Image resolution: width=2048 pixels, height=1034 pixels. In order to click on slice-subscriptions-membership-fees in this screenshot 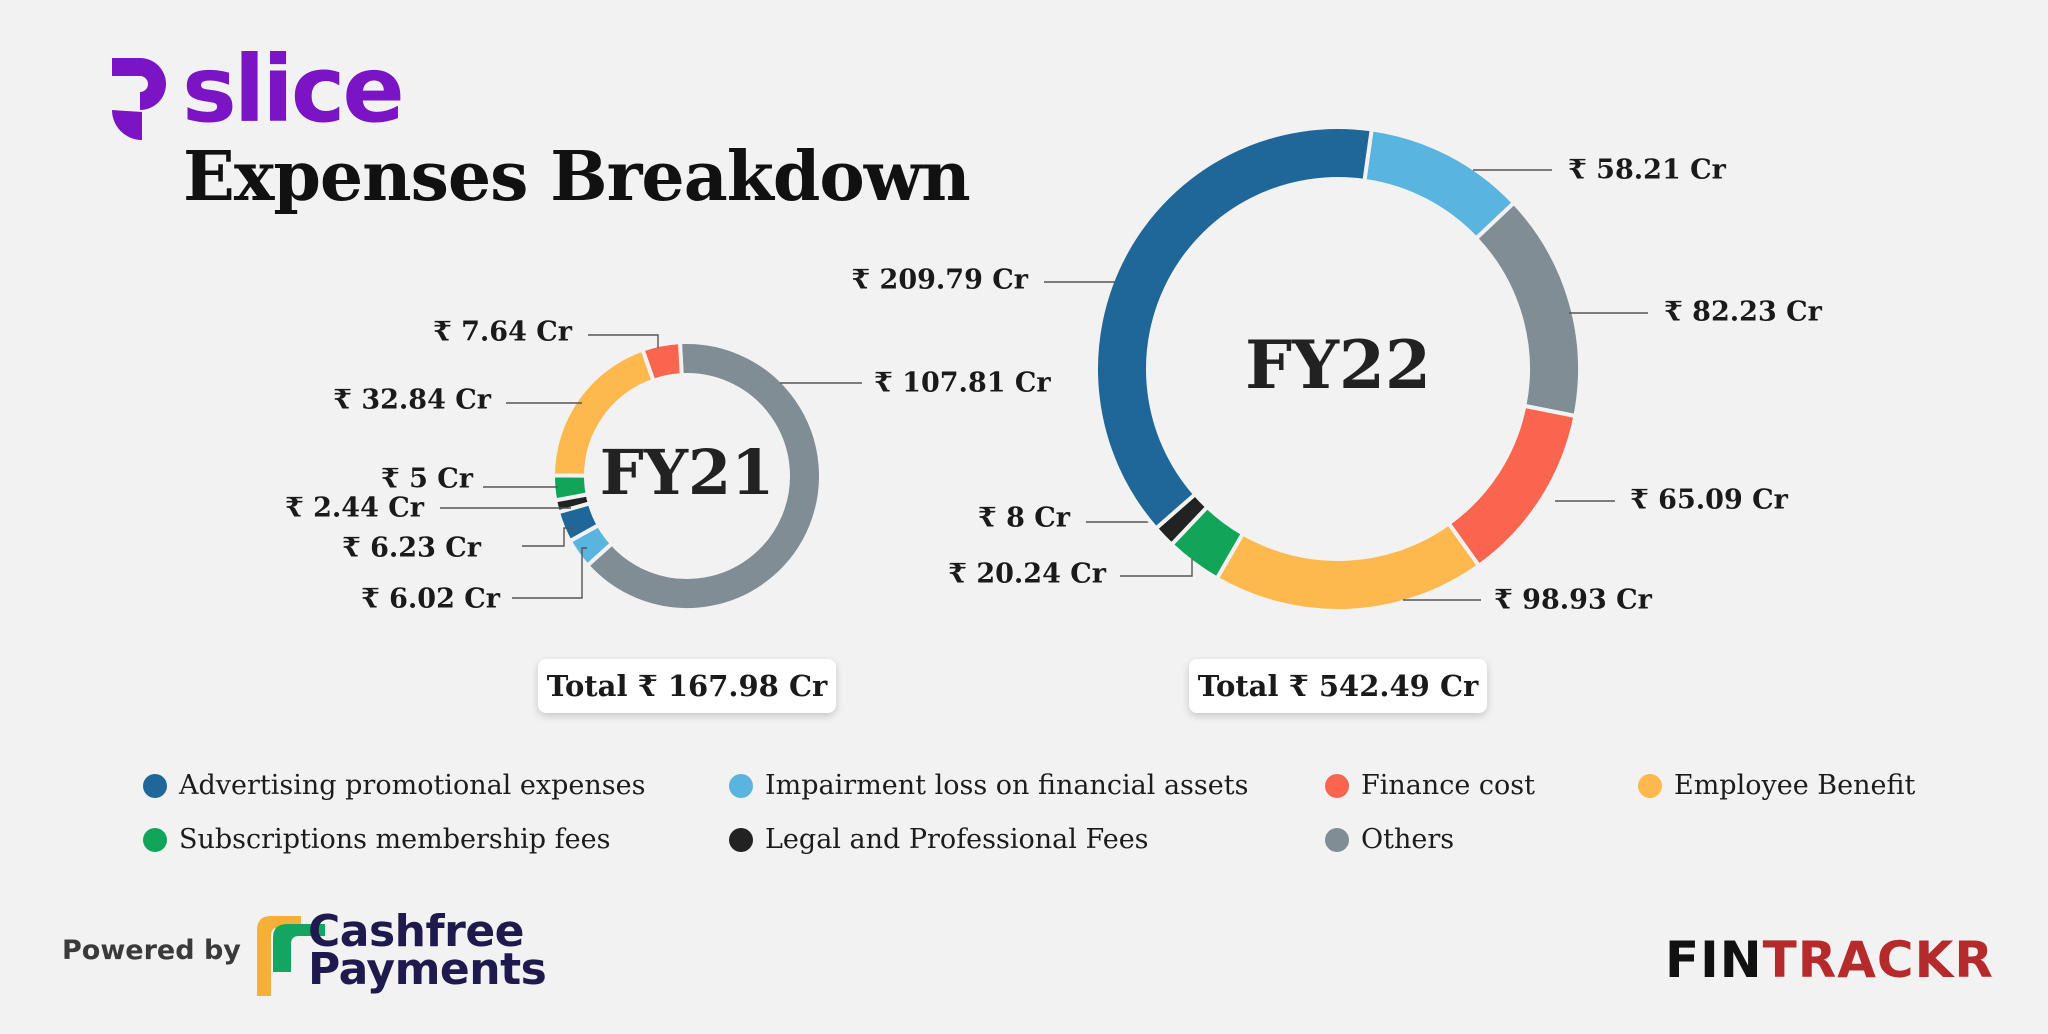, I will do `click(571, 488)`.